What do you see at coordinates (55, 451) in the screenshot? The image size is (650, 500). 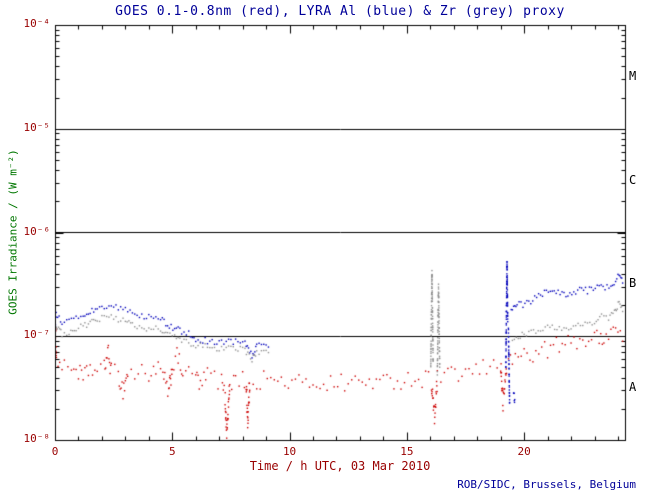 I see `x-axis-tick-label: 0` at bounding box center [55, 451].